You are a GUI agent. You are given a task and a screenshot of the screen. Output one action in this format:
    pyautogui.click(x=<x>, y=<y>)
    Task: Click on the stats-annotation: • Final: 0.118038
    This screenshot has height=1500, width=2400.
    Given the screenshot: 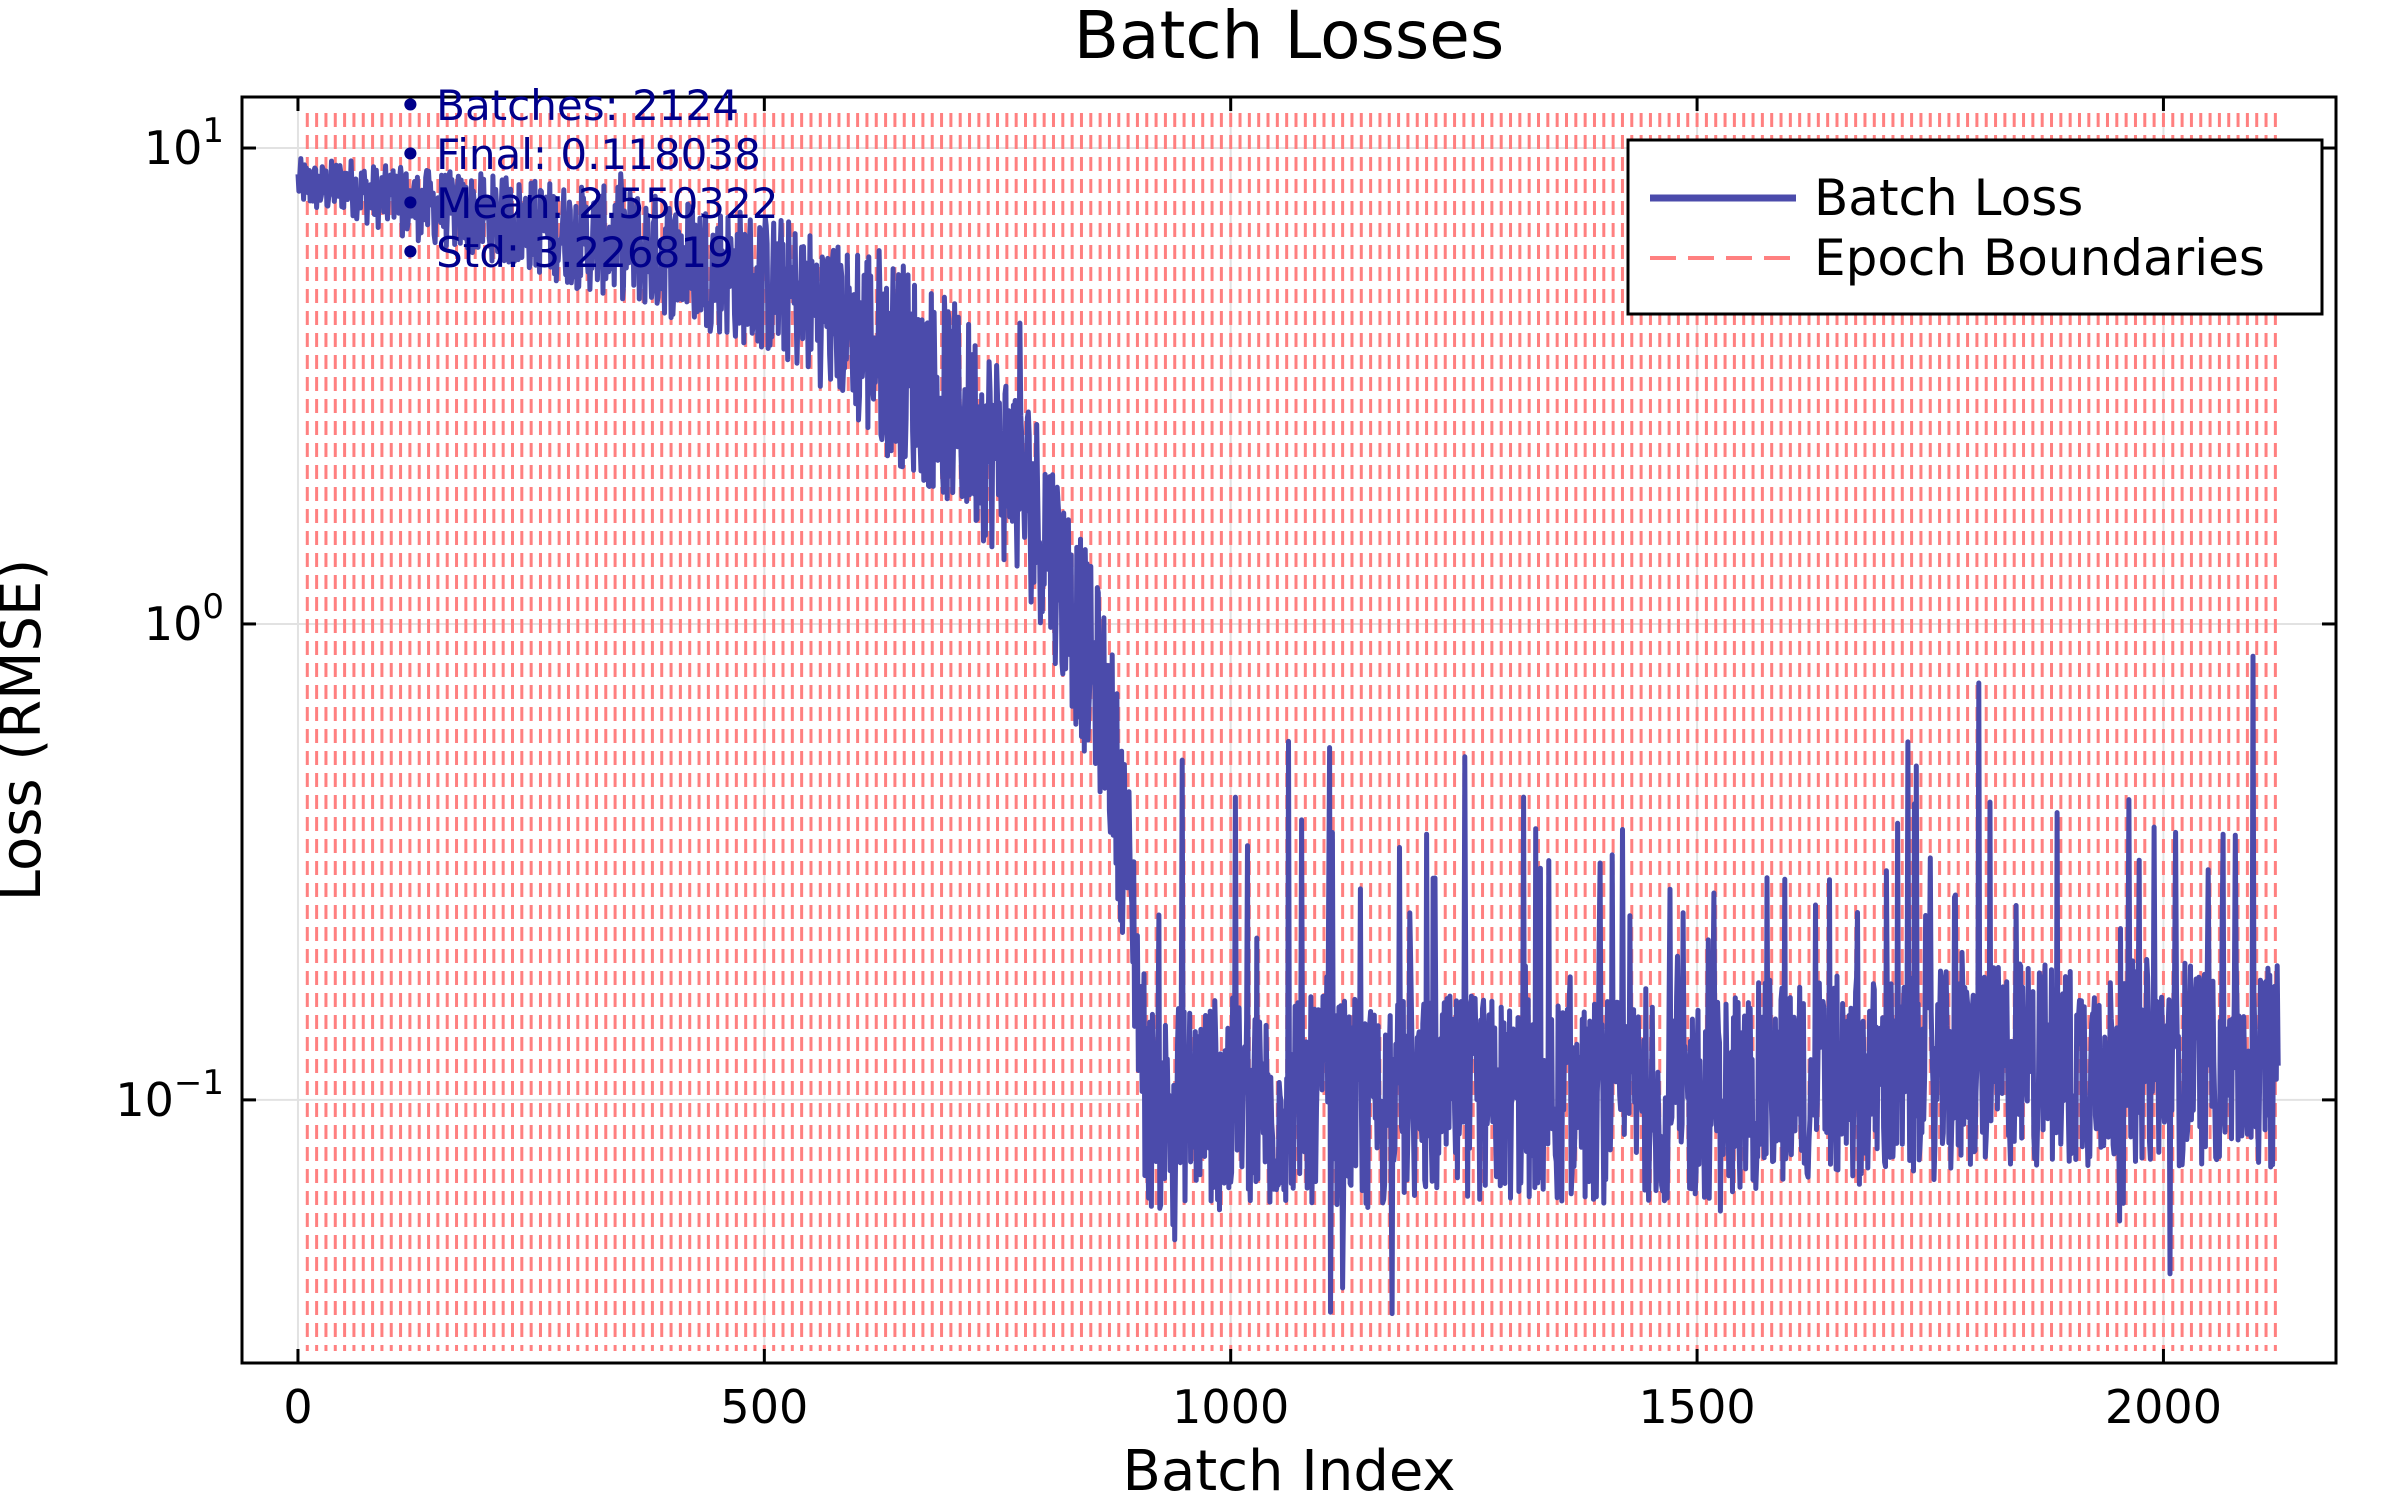 What is the action you would take?
    pyautogui.click(x=579, y=154)
    